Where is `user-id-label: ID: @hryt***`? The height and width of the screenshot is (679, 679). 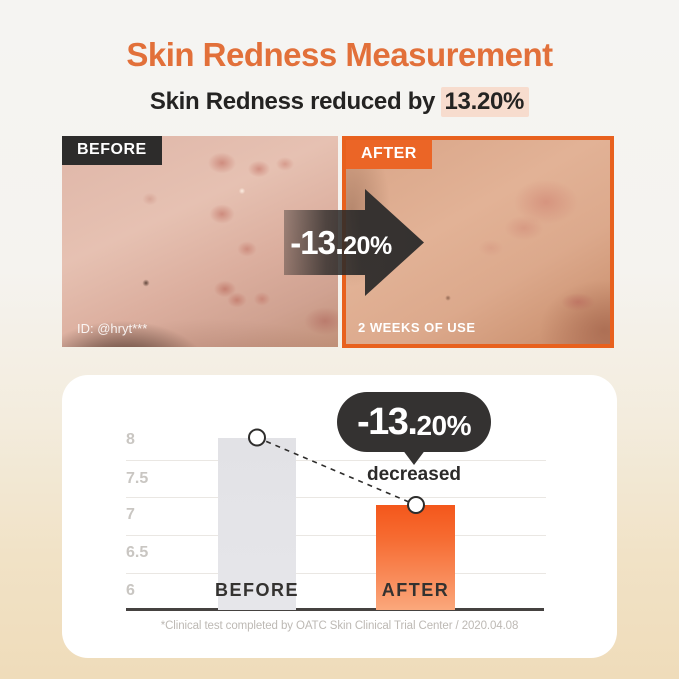
user-id-label: ID: @hryt*** is located at coordinates (112, 328).